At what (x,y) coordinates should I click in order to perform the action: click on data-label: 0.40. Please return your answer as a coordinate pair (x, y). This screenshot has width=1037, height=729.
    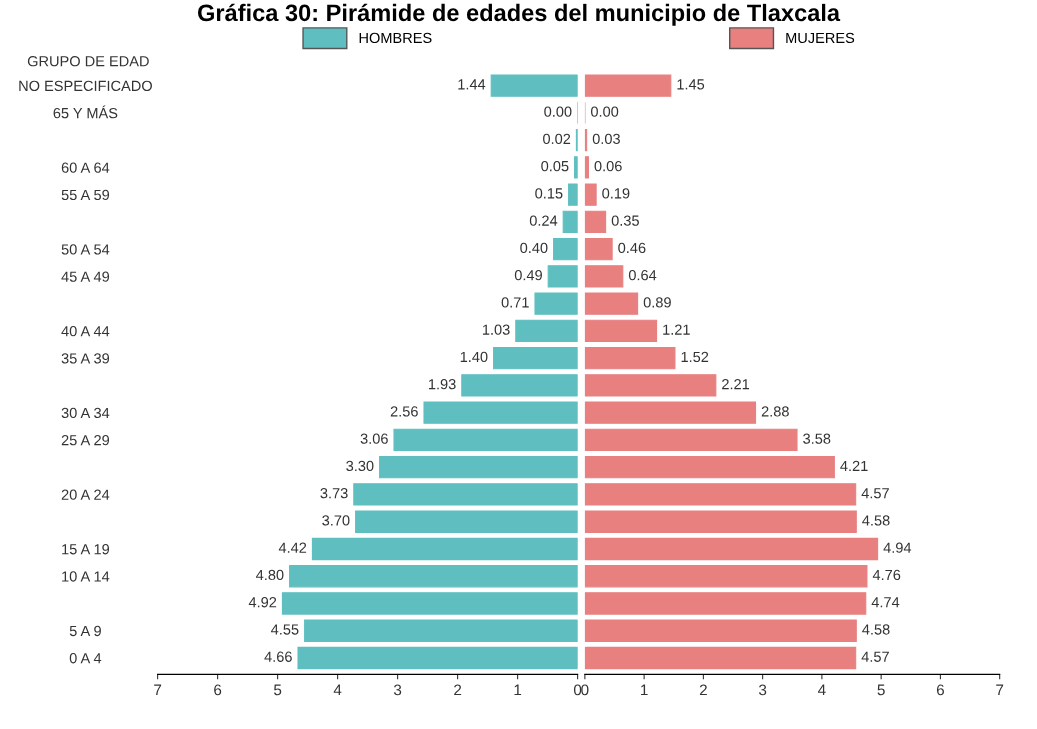
    Looking at the image, I should click on (534, 248).